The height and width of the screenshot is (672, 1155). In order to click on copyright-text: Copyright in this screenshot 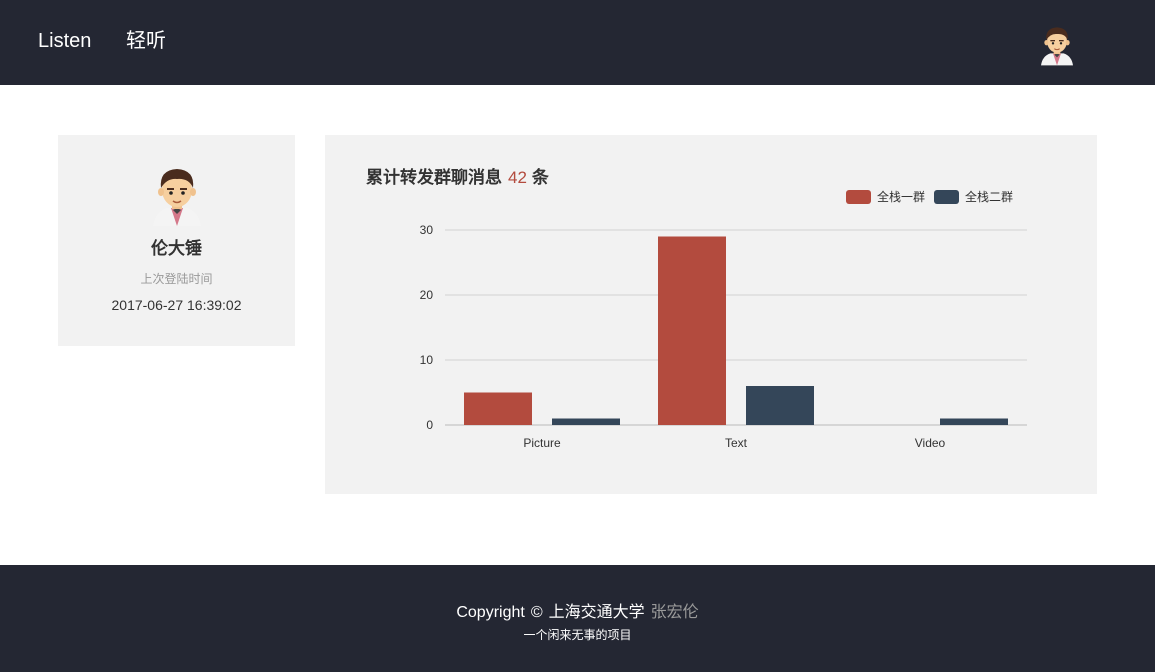, I will do `click(490, 612)`.